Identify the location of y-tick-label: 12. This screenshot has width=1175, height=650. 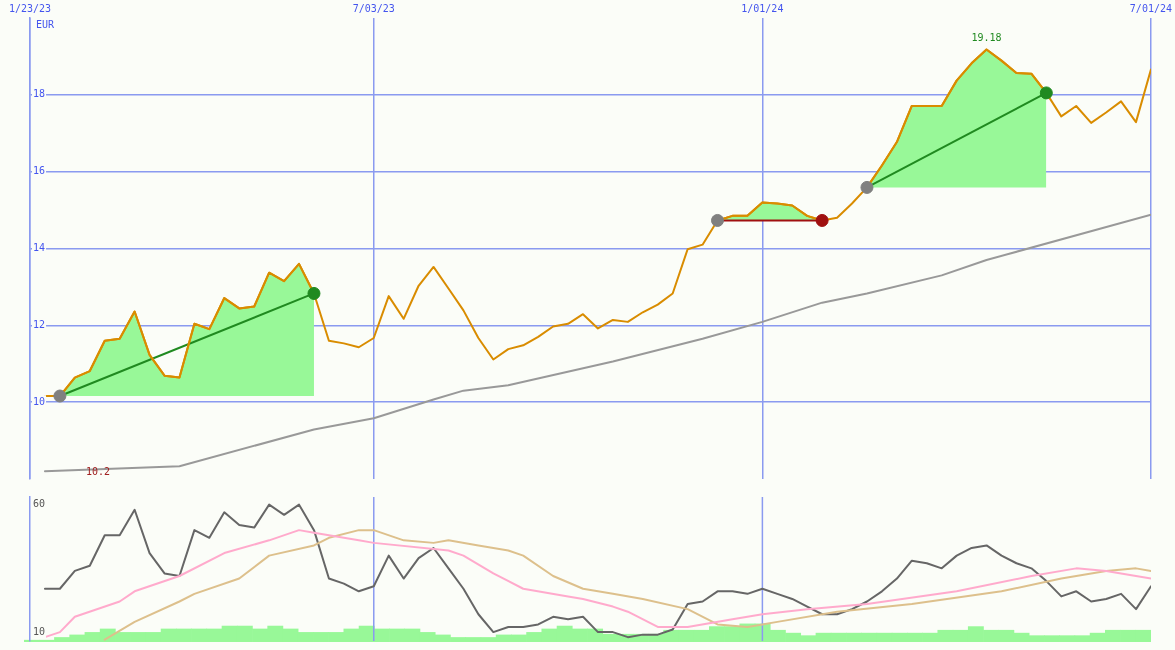
(39, 324).